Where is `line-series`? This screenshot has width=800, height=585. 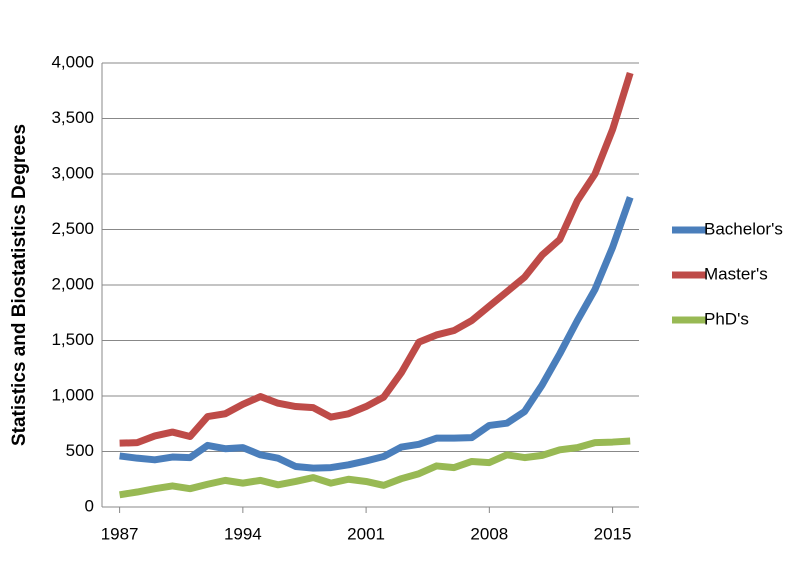
line-series is located at coordinates (375, 468).